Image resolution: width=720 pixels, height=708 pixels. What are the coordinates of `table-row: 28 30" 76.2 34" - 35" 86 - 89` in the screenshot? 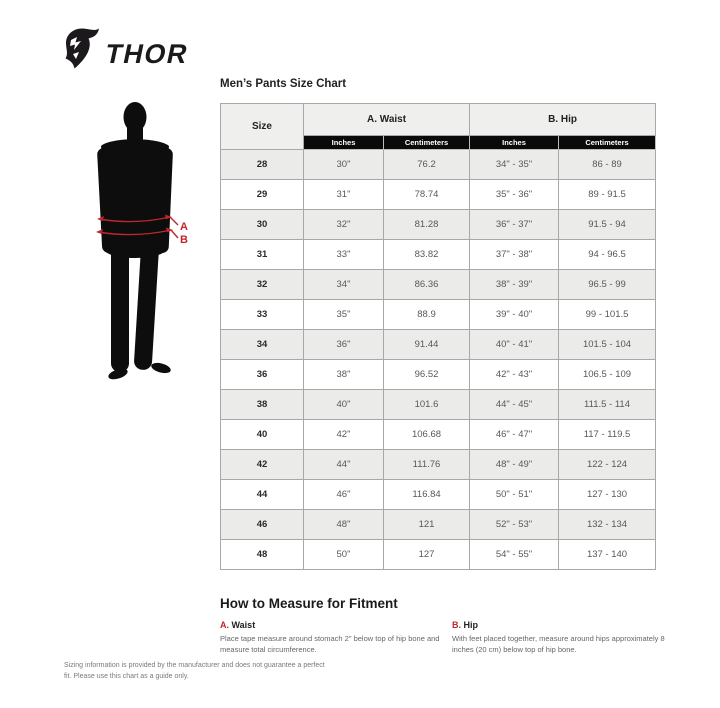 It's located at (438, 164).